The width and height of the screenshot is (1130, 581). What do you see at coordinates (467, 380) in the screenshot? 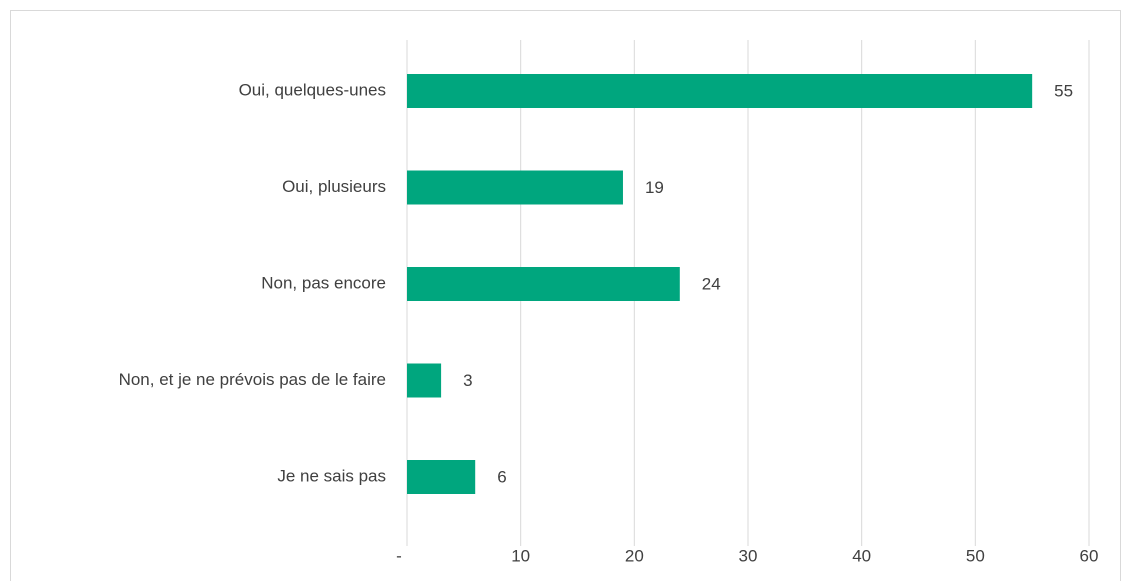
I see `data-label: 3` at bounding box center [467, 380].